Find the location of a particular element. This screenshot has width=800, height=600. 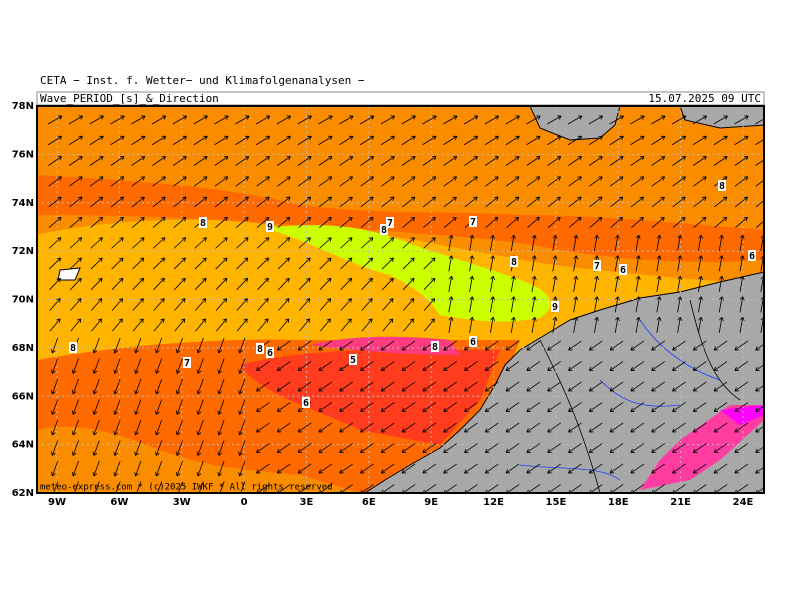

borders is located at coordinates (640, 396).